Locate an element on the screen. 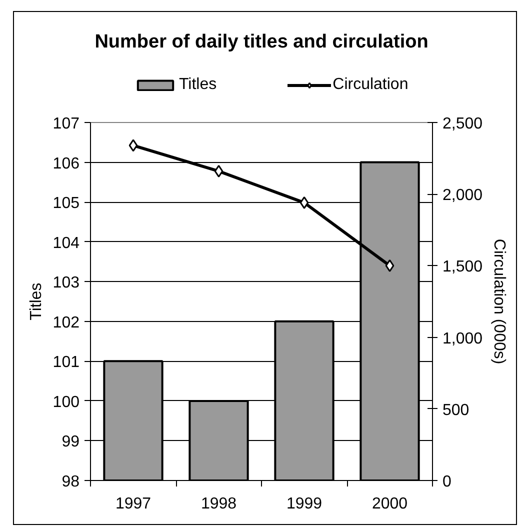  y-tick-label: 105 is located at coordinates (66, 203).